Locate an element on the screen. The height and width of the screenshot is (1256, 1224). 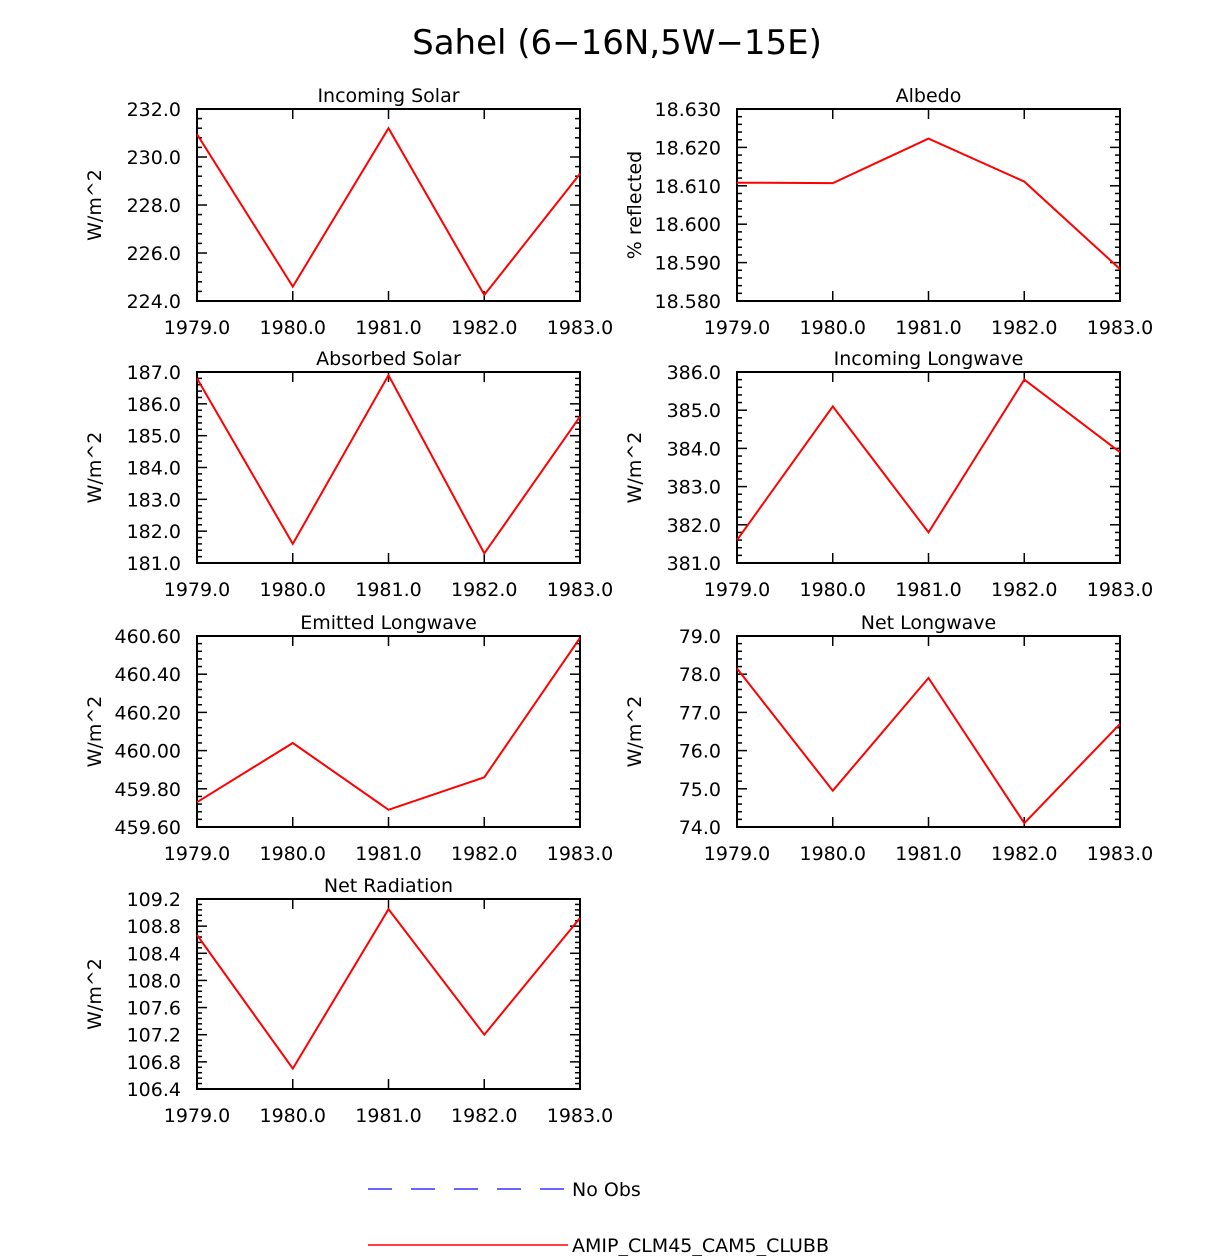
legend-label: No Obs is located at coordinates (606, 1190).